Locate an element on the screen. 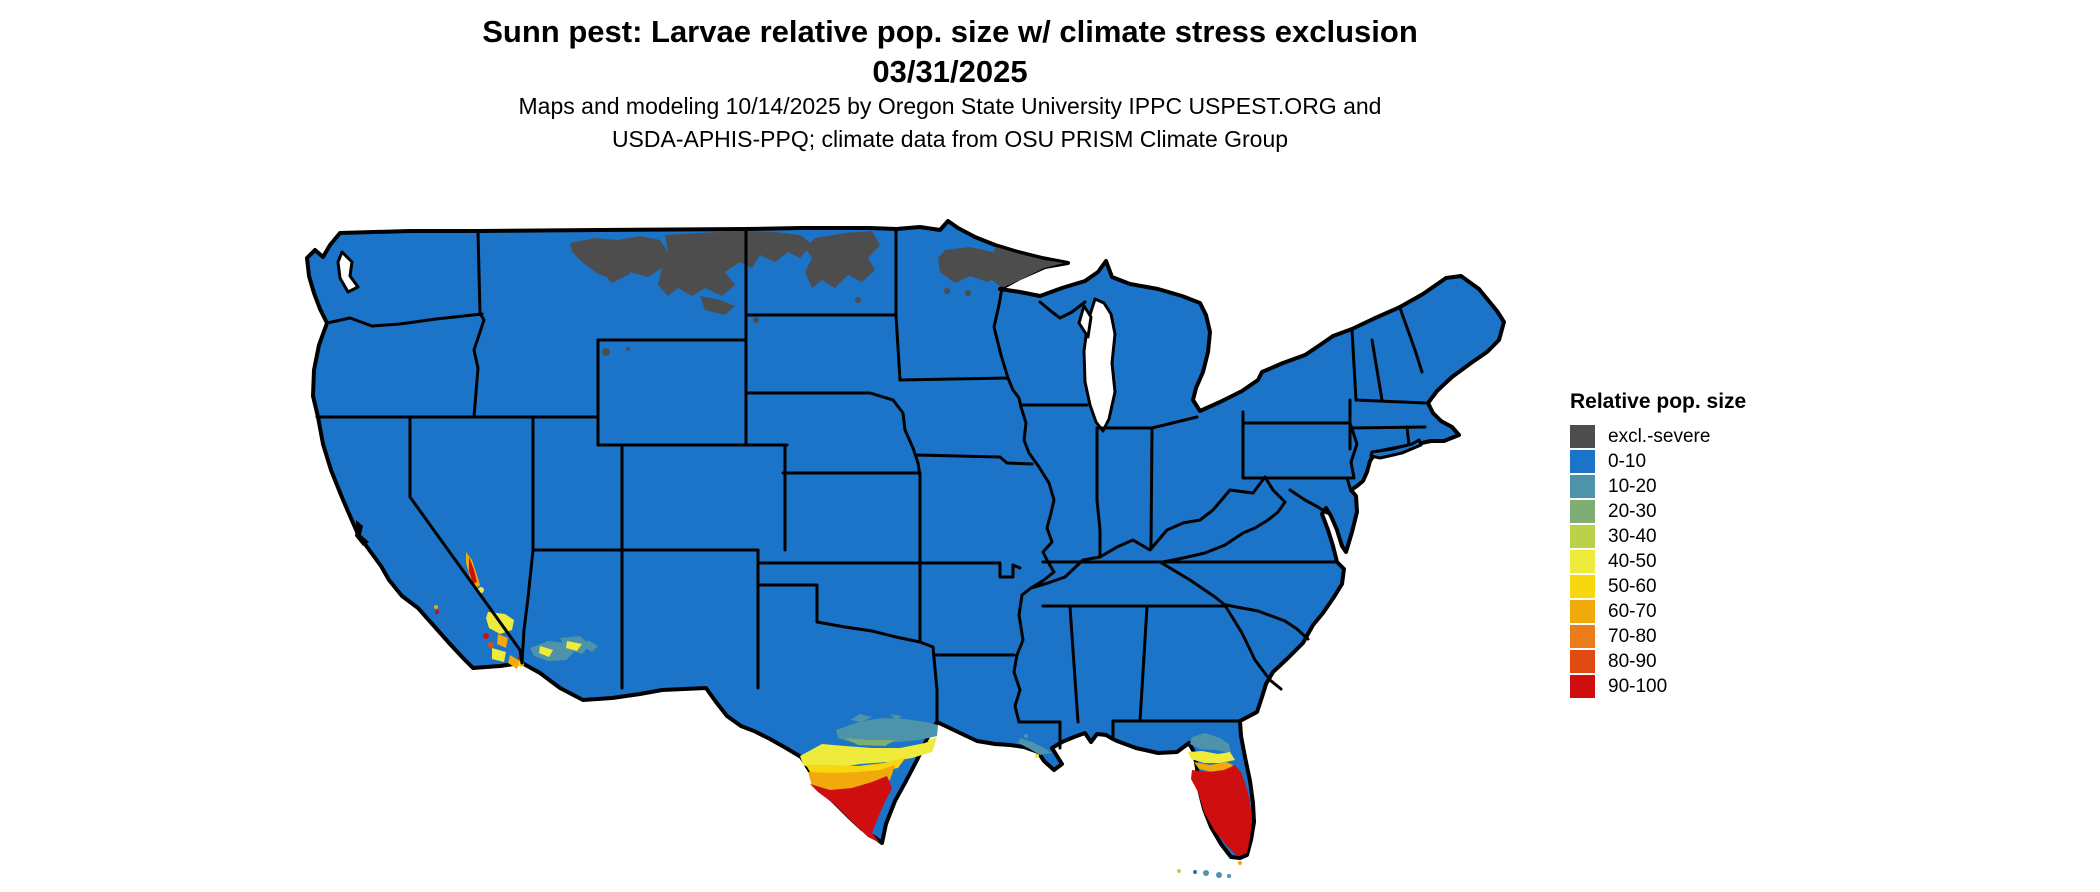  legend-swatch-c6070 is located at coordinates (1582, 611).